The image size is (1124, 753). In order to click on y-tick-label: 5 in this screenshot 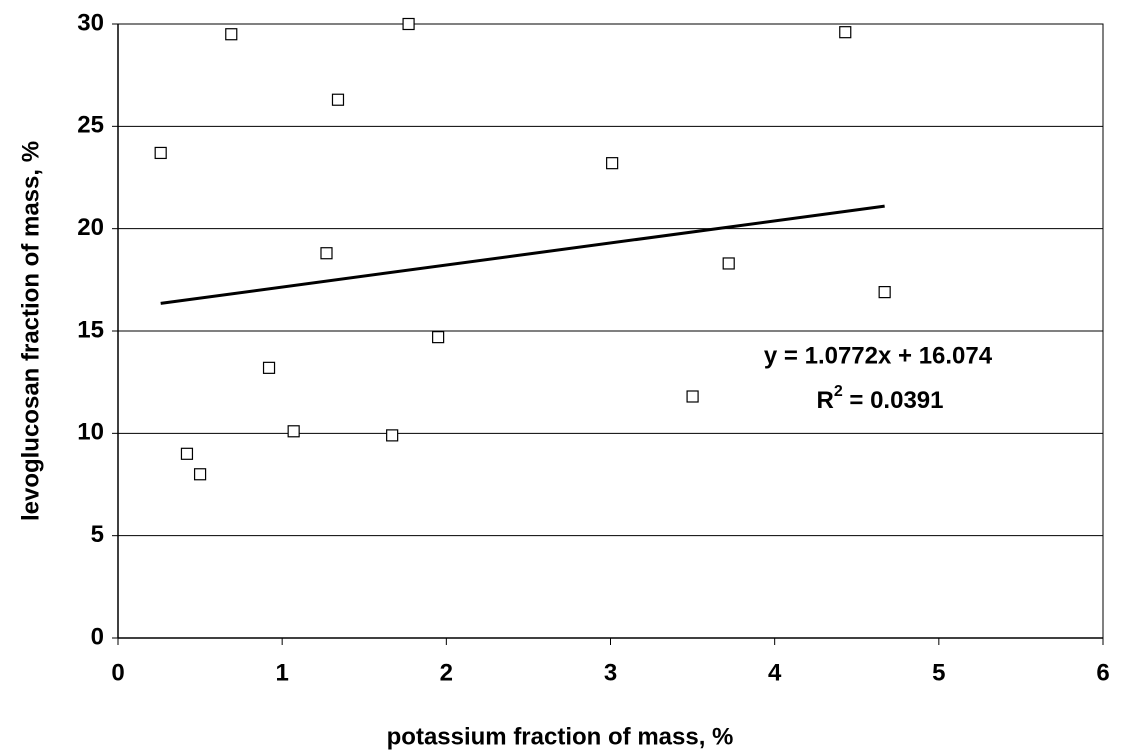, I will do `click(97, 534)`.